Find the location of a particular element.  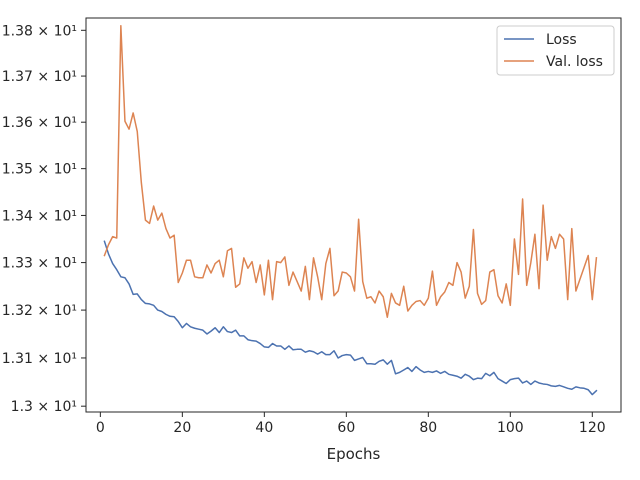

x-axis: 0 20 40 60 80 100 120 is located at coordinates (351, 424).